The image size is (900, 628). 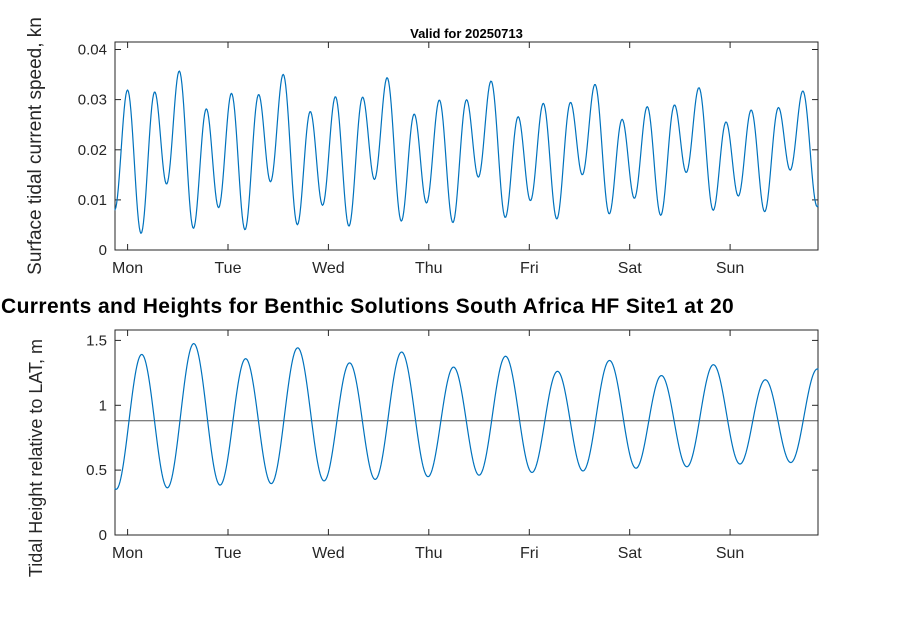 What do you see at coordinates (96, 340) in the screenshot?
I see `y-tick-label: 1.5` at bounding box center [96, 340].